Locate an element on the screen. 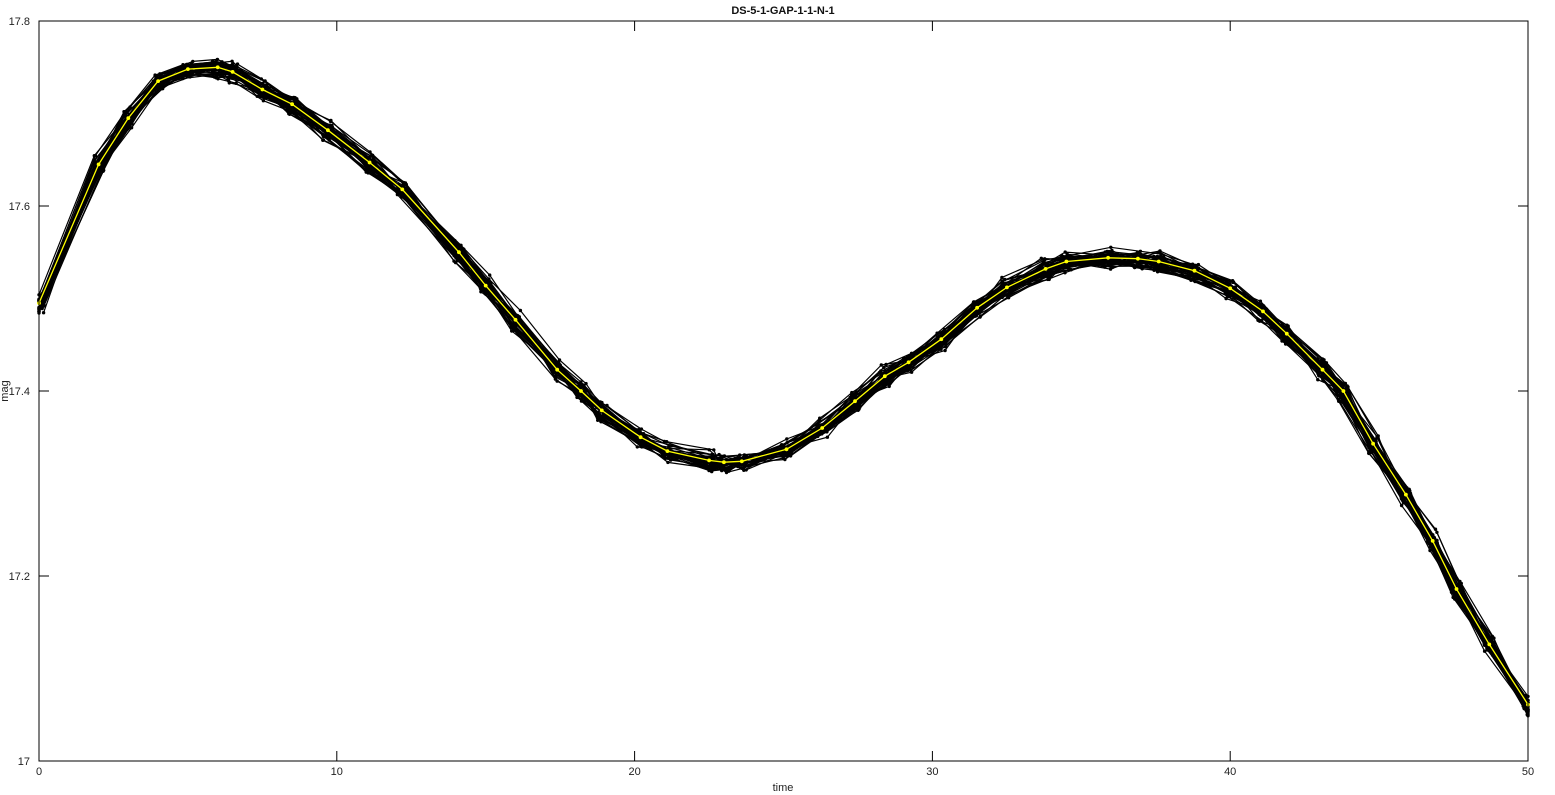  x-tick-label: 40 is located at coordinates (1230, 772).